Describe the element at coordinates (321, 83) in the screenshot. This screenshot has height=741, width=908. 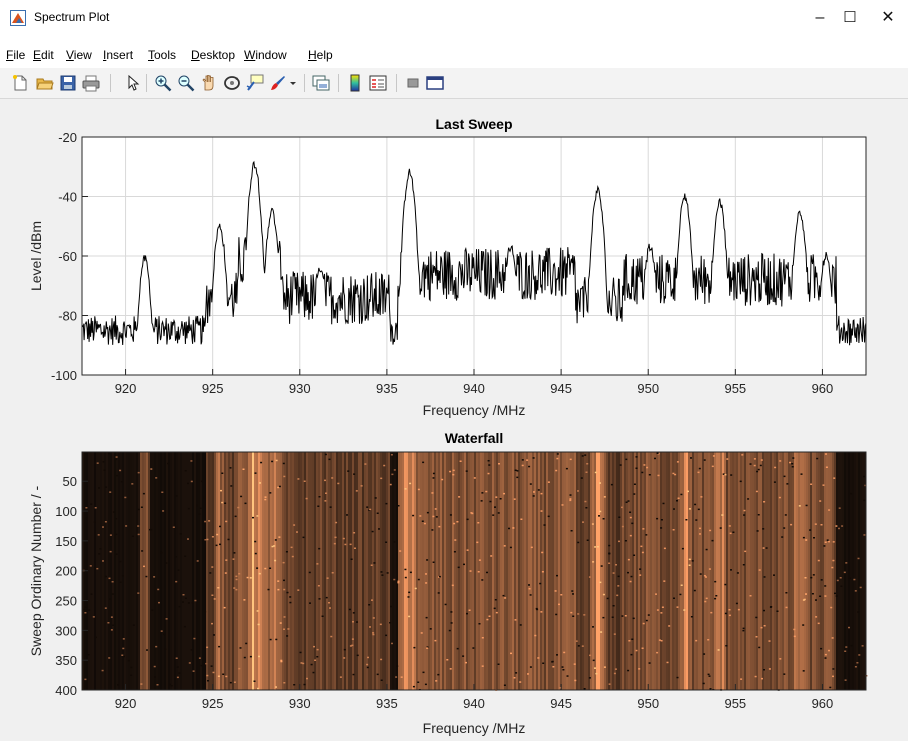
I see `link-plot-icon` at that location.